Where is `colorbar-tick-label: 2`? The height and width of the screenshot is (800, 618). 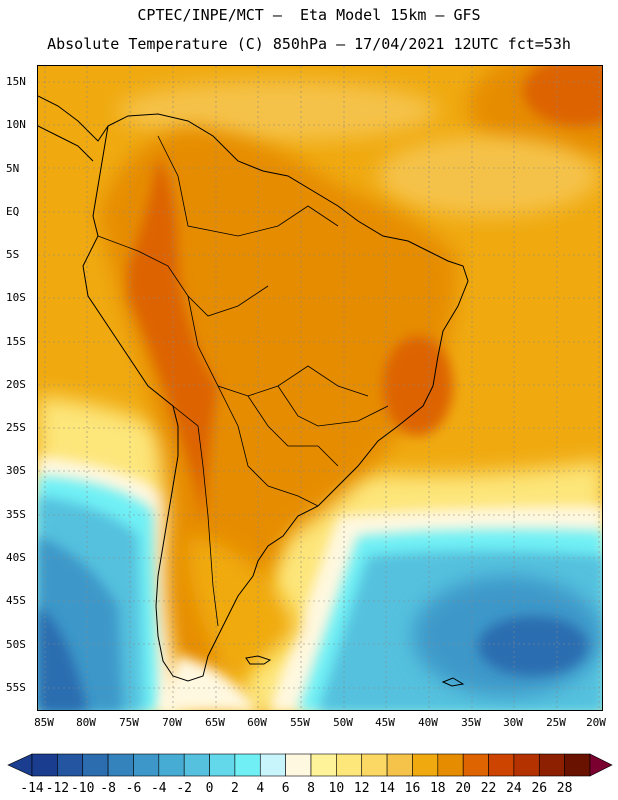 colorbar-tick-label: 2 is located at coordinates (234, 788).